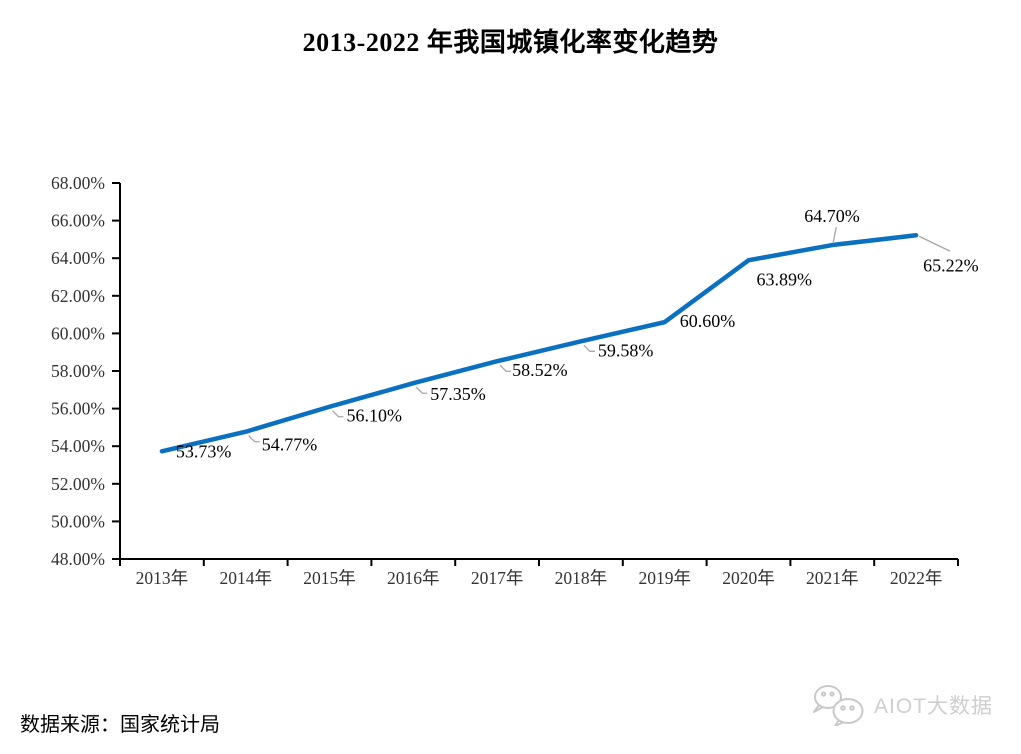 Image resolution: width=1021 pixels, height=754 pixels. Describe the element at coordinates (78, 221) in the screenshot. I see `y-axis-tick-label: 66.00%` at that location.